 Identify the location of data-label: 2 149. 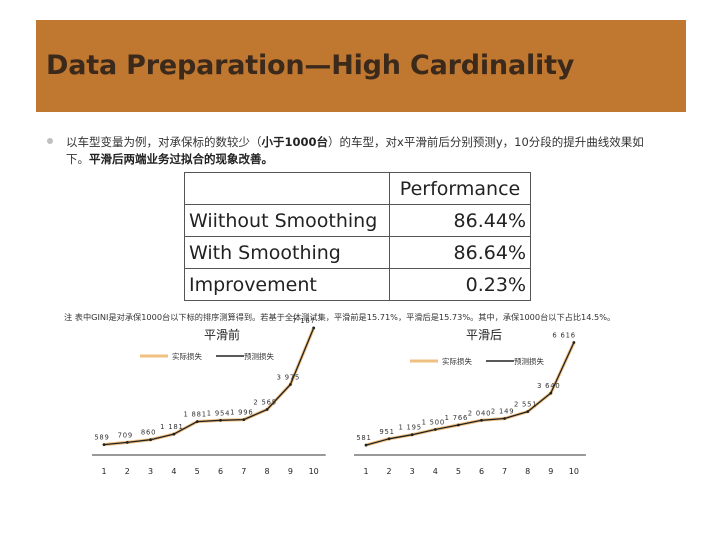
(502, 412).